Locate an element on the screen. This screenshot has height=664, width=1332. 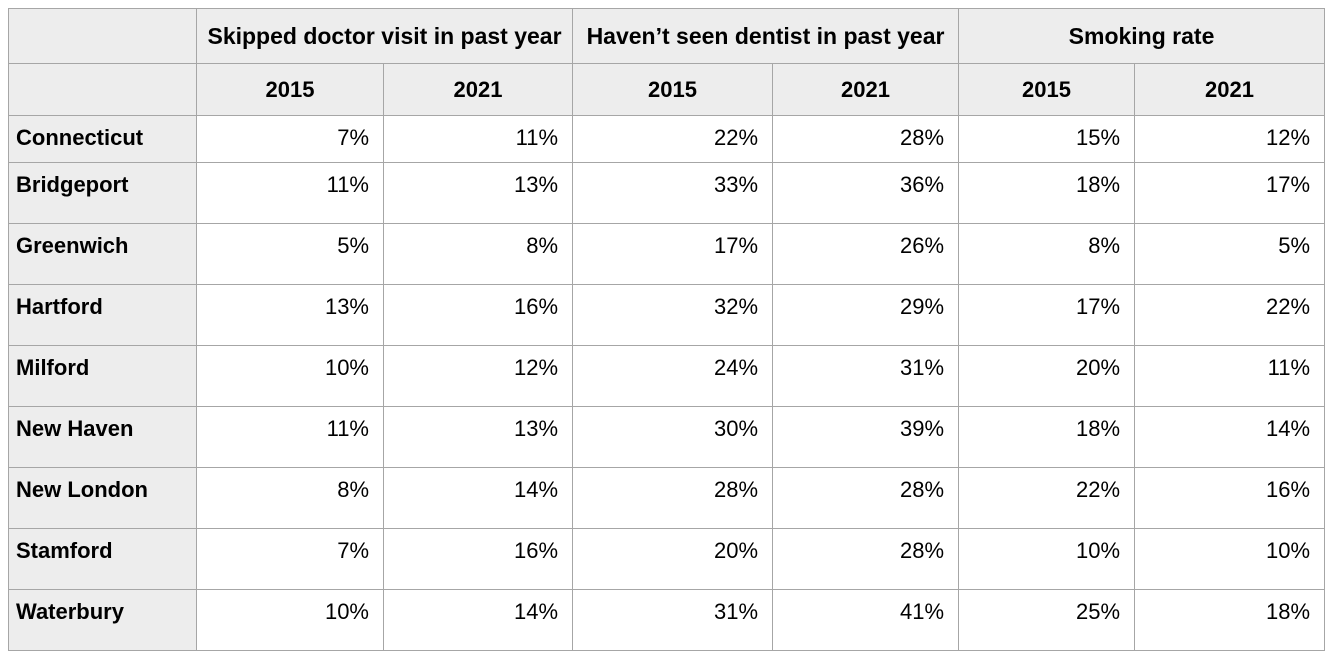
corner-cell-top is located at coordinates (102, 36).